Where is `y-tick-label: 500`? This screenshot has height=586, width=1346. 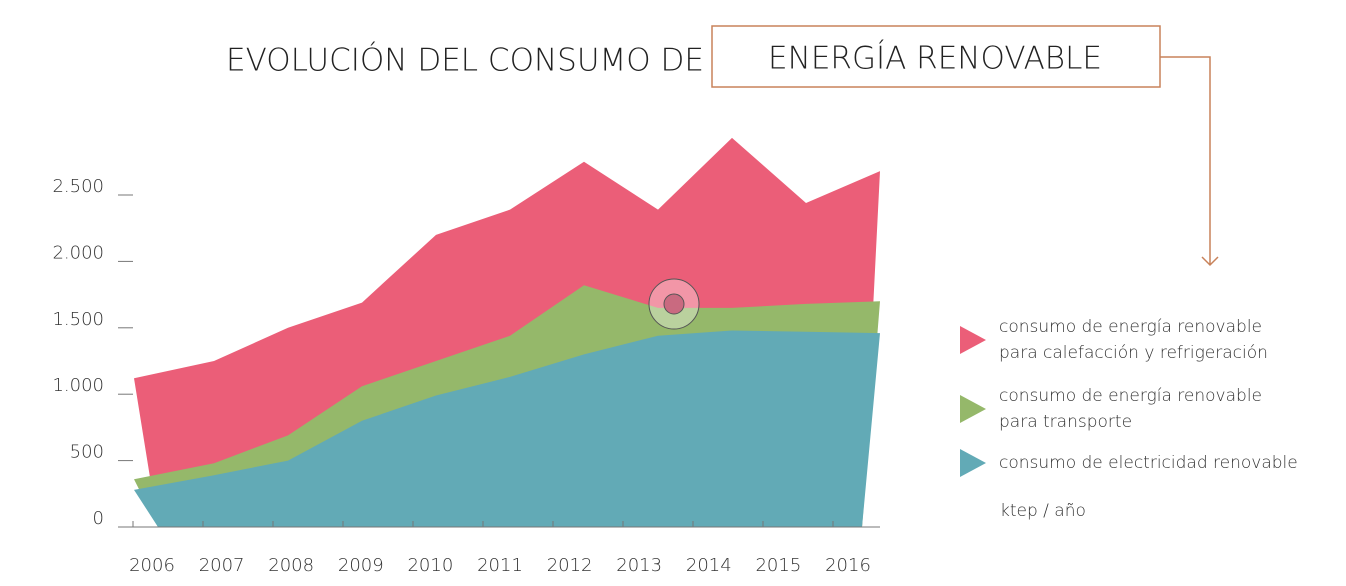 y-tick-label: 500 is located at coordinates (87, 452).